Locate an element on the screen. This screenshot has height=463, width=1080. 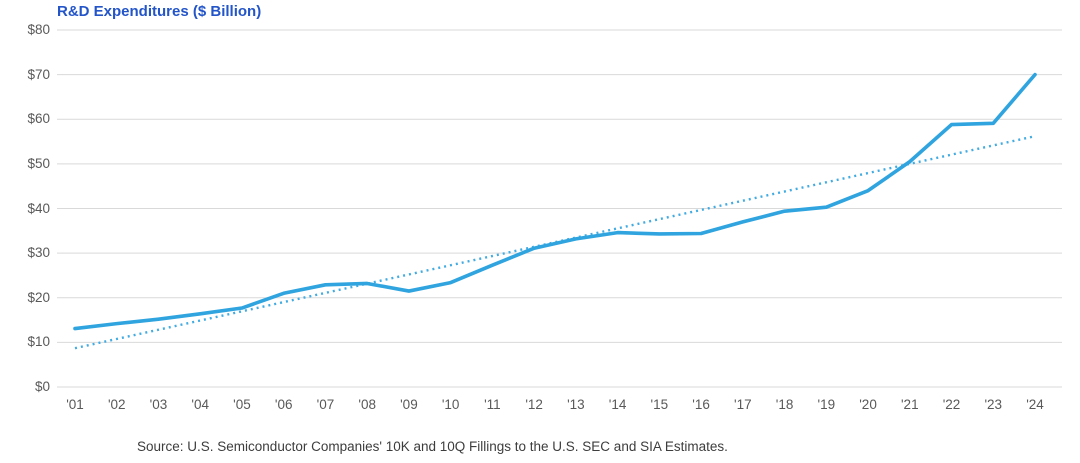
x-tick-label: '01 is located at coordinates (75, 404).